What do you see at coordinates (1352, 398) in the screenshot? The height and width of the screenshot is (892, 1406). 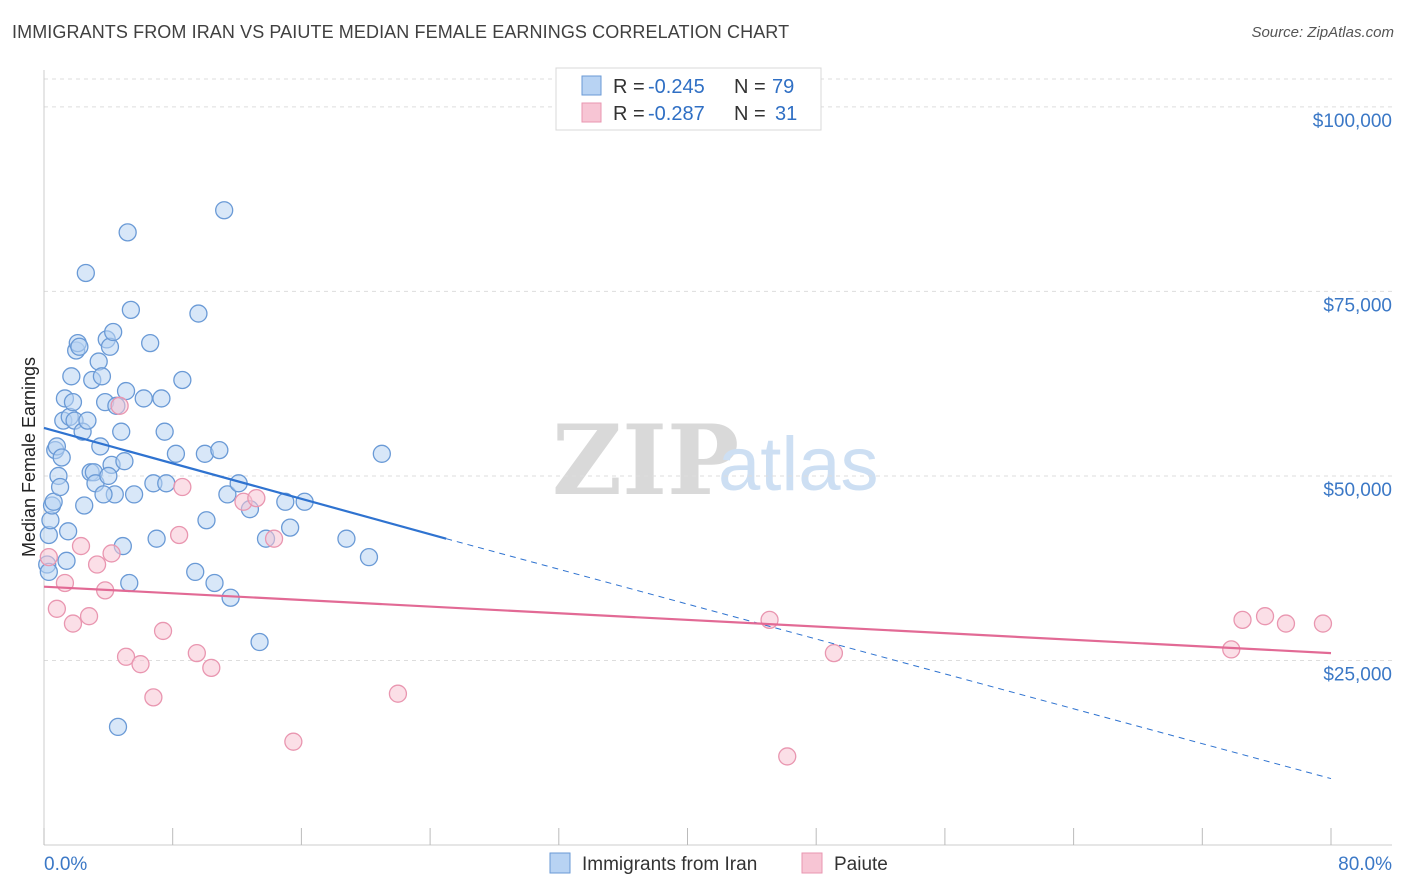 I see `y-tick-labels: $25,000 $50,000 $75,000 $100,000` at bounding box center [1352, 398].